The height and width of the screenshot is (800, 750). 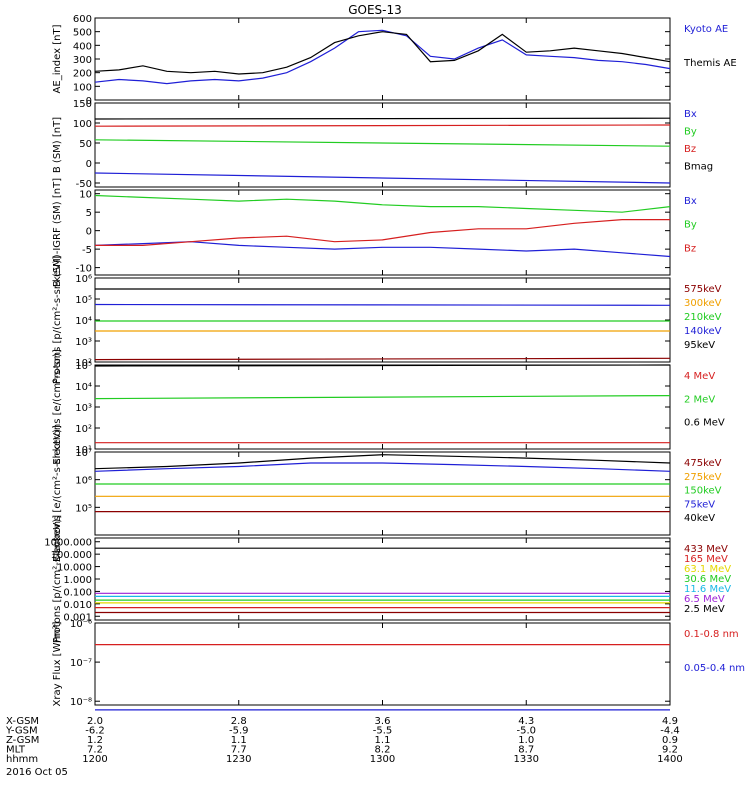 I want to click on ephemeris-value: 4.3, so click(x=526, y=721).